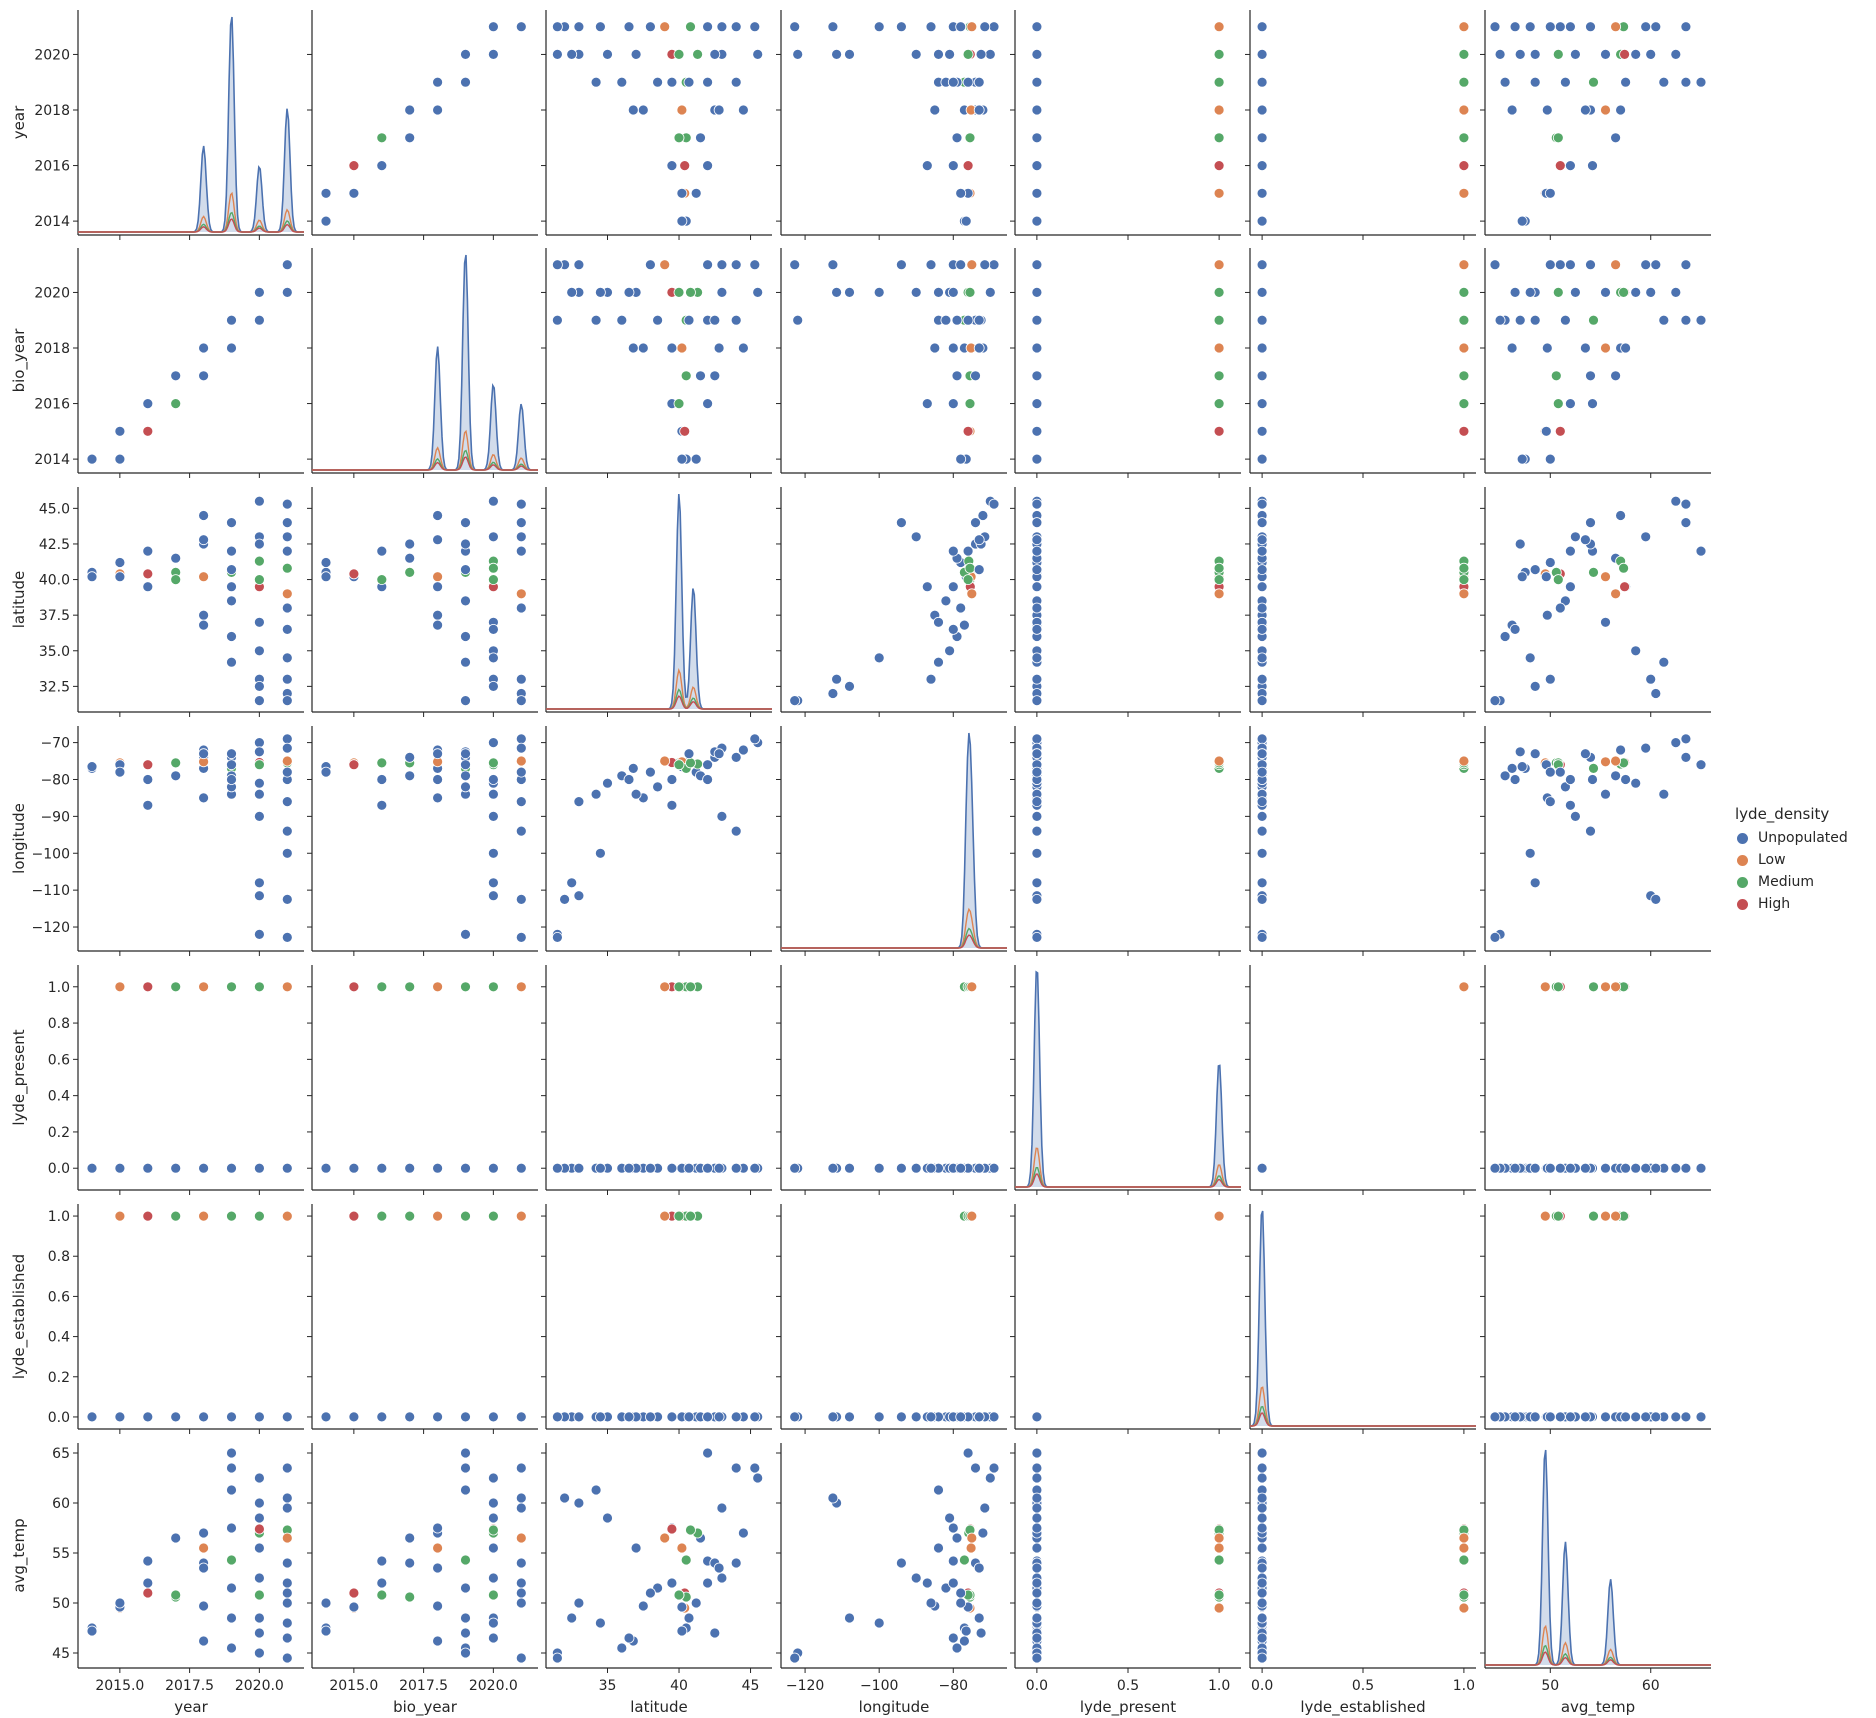 The height and width of the screenshot is (1718, 1876). Describe the element at coordinates (1464, 1686) in the screenshot. I see `x-tick-label: 1.0` at that location.